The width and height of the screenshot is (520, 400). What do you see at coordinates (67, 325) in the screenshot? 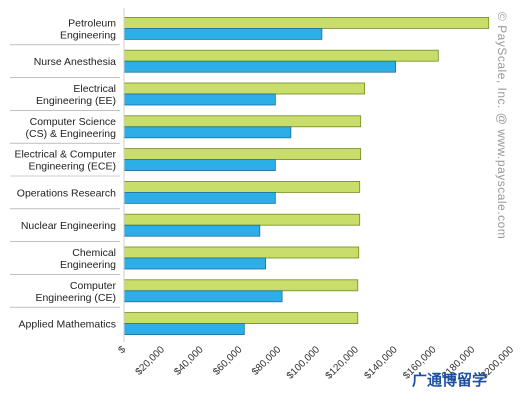
I see `category-label: Applied Mathematics` at bounding box center [67, 325].